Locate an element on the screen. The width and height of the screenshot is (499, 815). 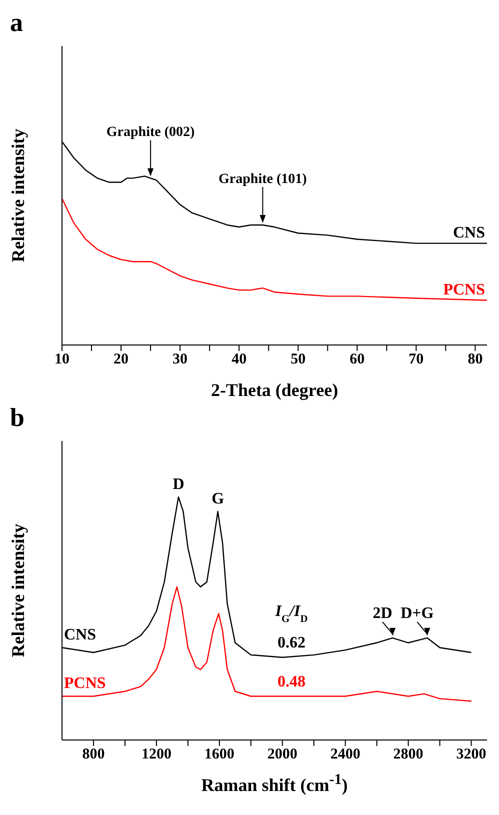
annotation: 2D is located at coordinates (382, 613).